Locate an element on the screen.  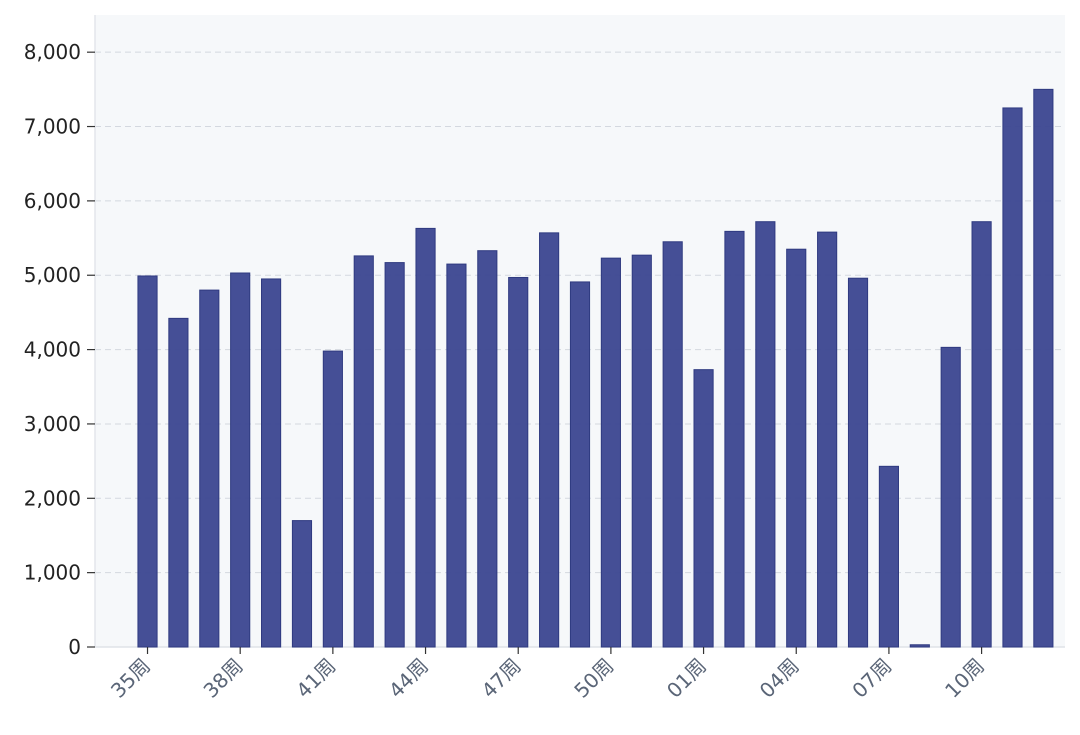
bar-48周 is located at coordinates (549, 440).